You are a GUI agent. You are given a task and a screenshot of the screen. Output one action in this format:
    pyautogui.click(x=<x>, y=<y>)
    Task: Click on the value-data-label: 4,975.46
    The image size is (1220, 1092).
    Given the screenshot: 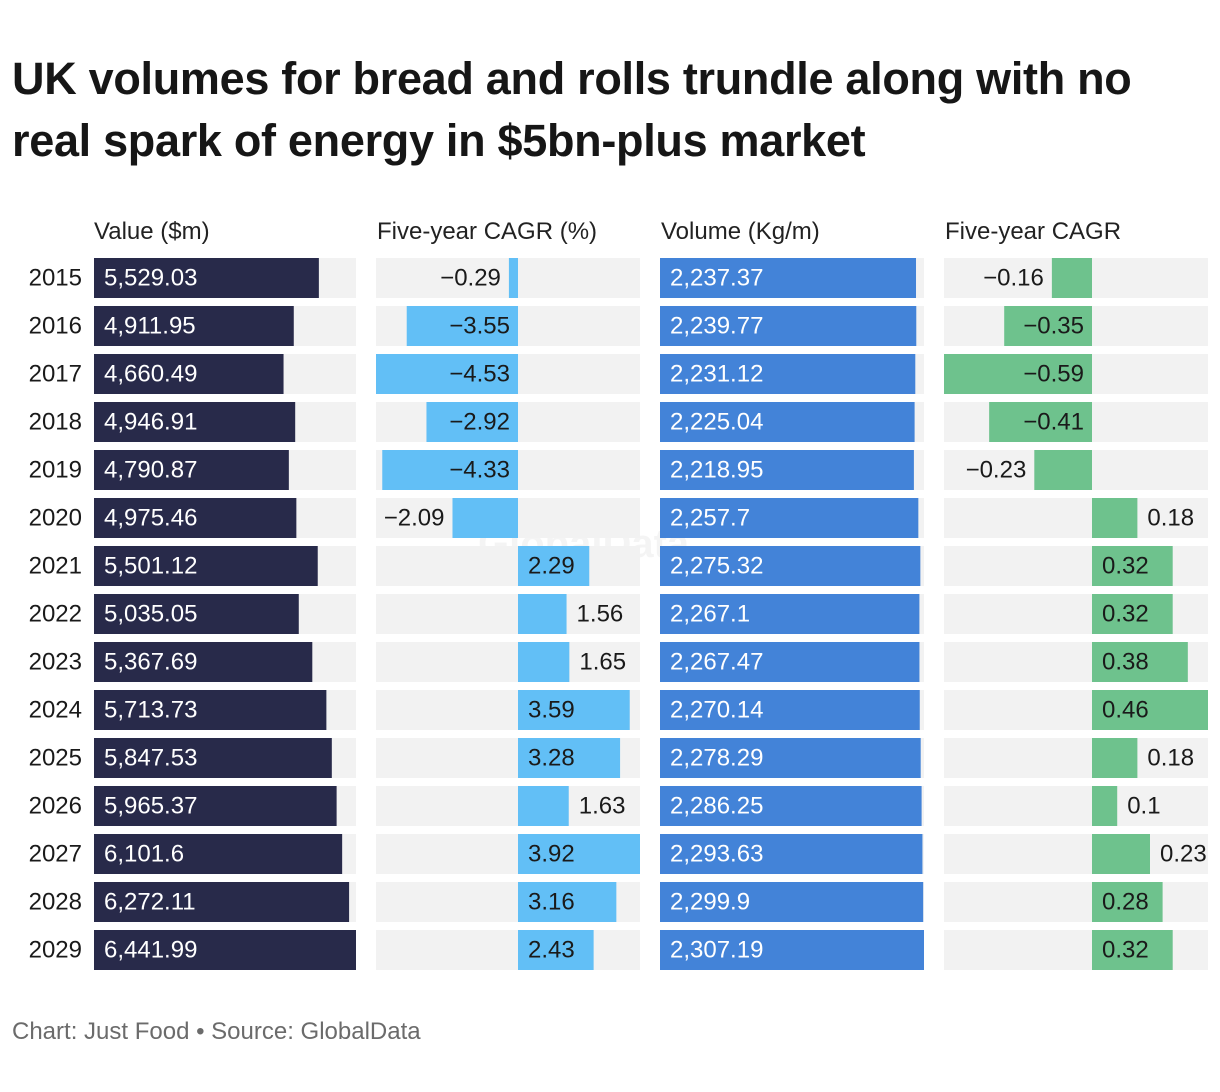 What is the action you would take?
    pyautogui.click(x=150, y=518)
    